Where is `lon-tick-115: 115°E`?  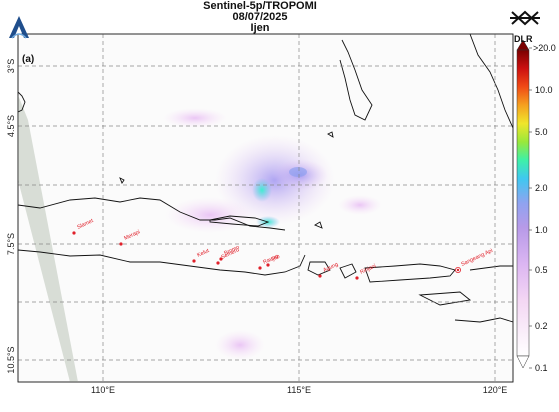
lon-tick-115: 115°E is located at coordinates (299, 390).